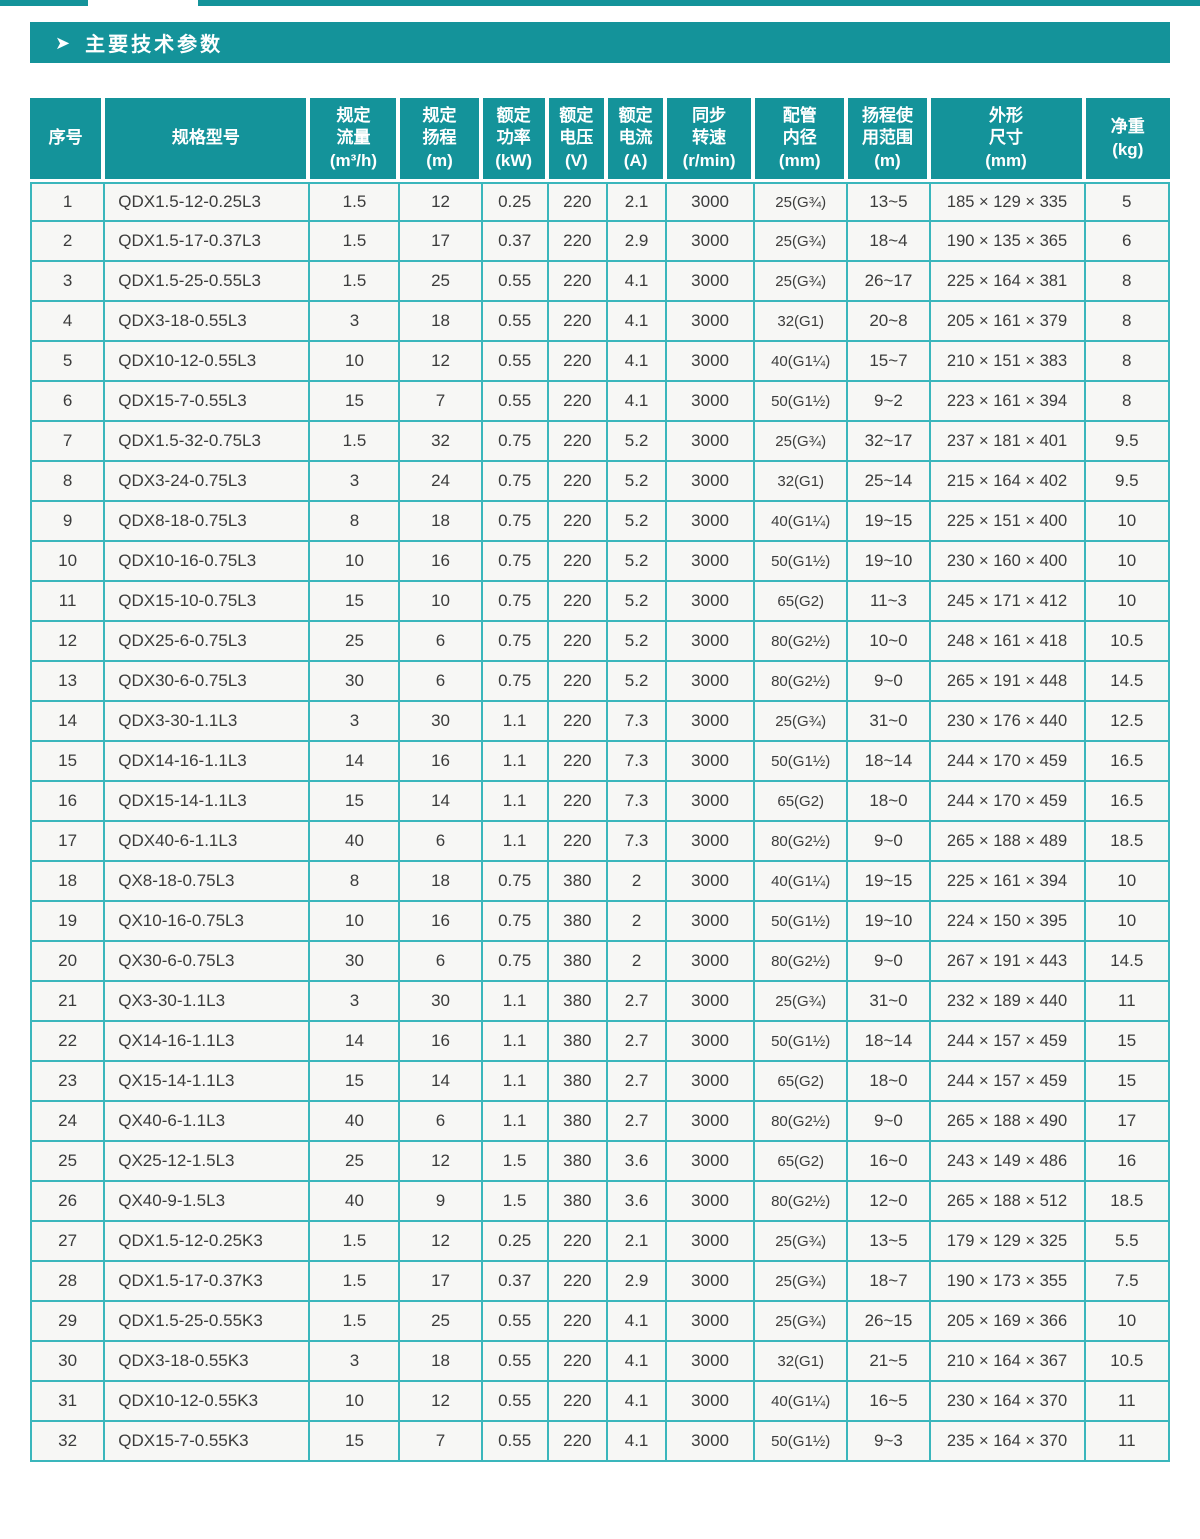 This screenshot has height=1539, width=1200. What do you see at coordinates (68, 922) in the screenshot?
I see `cell-index: 19` at bounding box center [68, 922].